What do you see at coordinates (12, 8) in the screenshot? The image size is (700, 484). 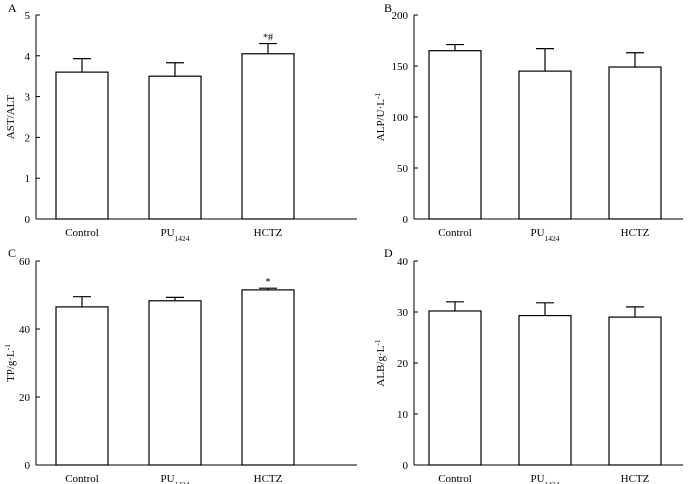 I see `panel-label: A` at bounding box center [12, 8].